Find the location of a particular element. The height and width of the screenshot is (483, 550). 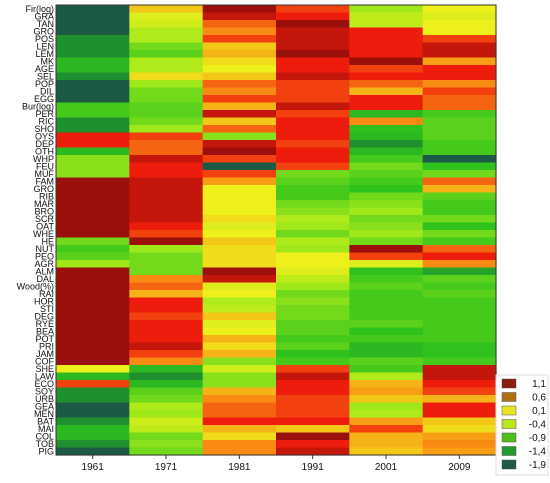

x-tick-label: 1991 is located at coordinates (313, 467).